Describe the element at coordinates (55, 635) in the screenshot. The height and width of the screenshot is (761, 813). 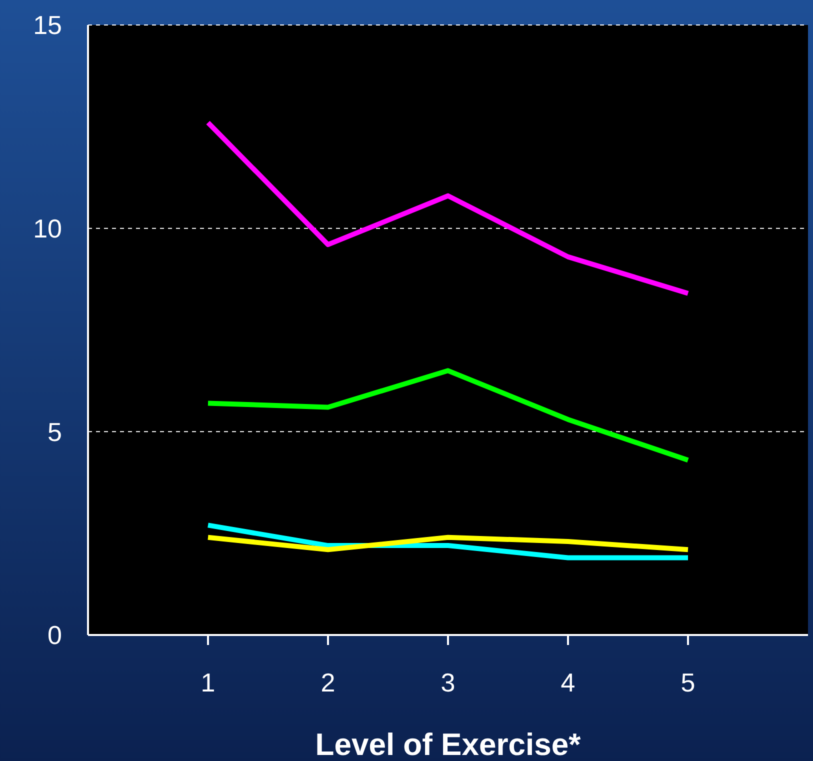
I see `y-tick-label: 0` at that location.